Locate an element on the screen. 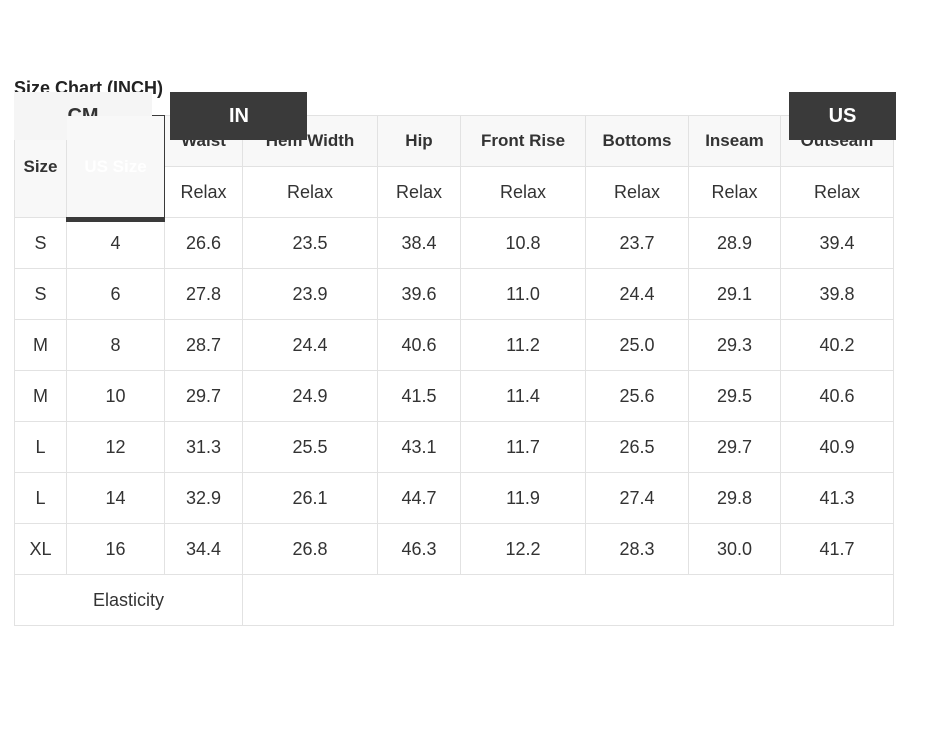  elasticity-row: Elasticity is located at coordinates (454, 600).